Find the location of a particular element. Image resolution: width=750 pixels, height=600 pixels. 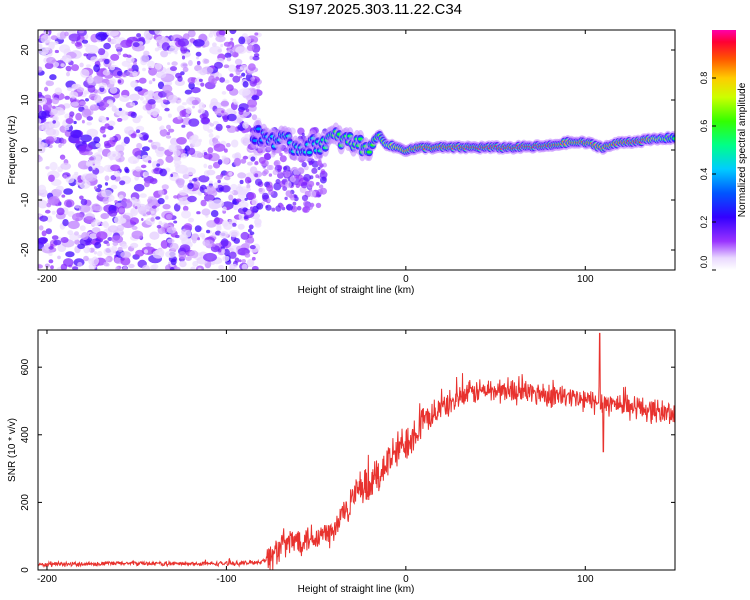

y-tick-label: 600 is located at coordinates (25, 366).